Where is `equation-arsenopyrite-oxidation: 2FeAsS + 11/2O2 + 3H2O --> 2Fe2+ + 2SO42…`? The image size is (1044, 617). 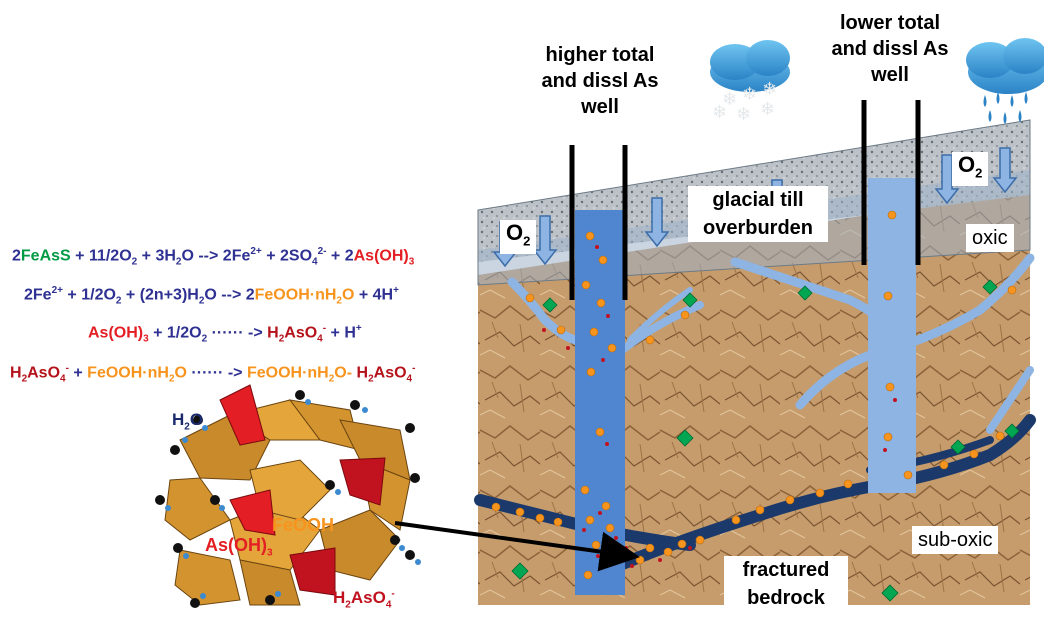 equation-arsenopyrite-oxidation: 2FeAsS + 11/2O2 + 3H2O --> 2Fe2+ + 2SO42… is located at coordinates (213, 257).